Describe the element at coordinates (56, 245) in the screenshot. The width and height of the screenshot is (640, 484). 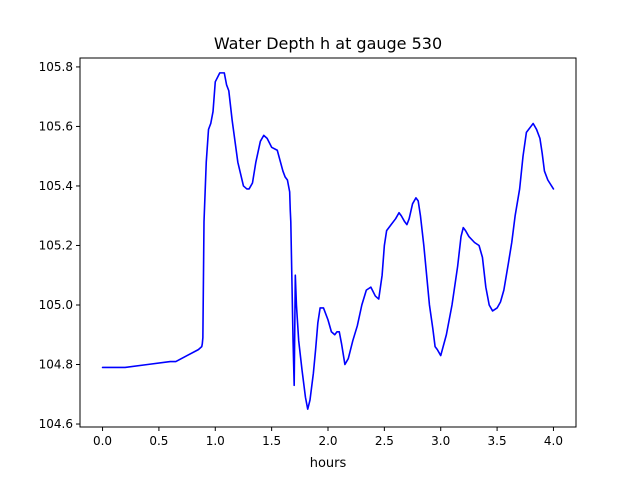
I see `y-tick-label: 105.2` at that location.